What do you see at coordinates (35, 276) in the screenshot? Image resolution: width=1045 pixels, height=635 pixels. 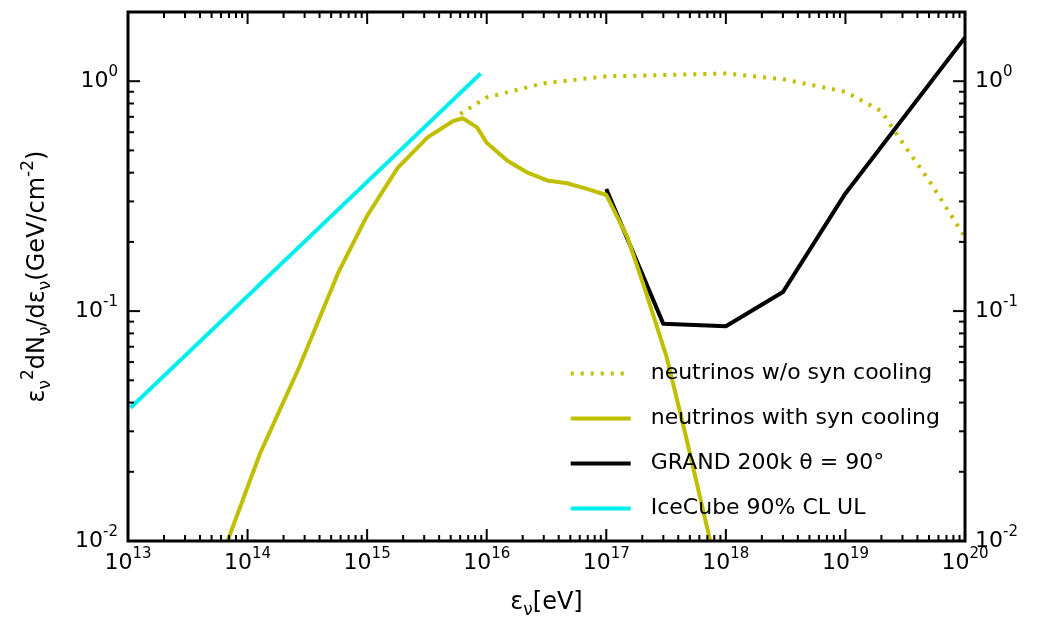 I see `text: εν2dNν/dεν(GeV/cm-2)` at bounding box center [35, 276].